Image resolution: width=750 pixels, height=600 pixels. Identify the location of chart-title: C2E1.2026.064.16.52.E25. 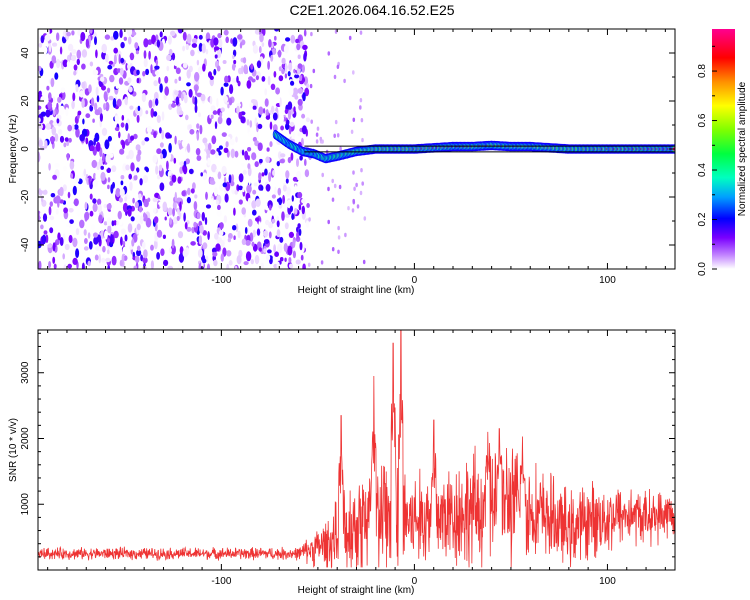
(371, 10).